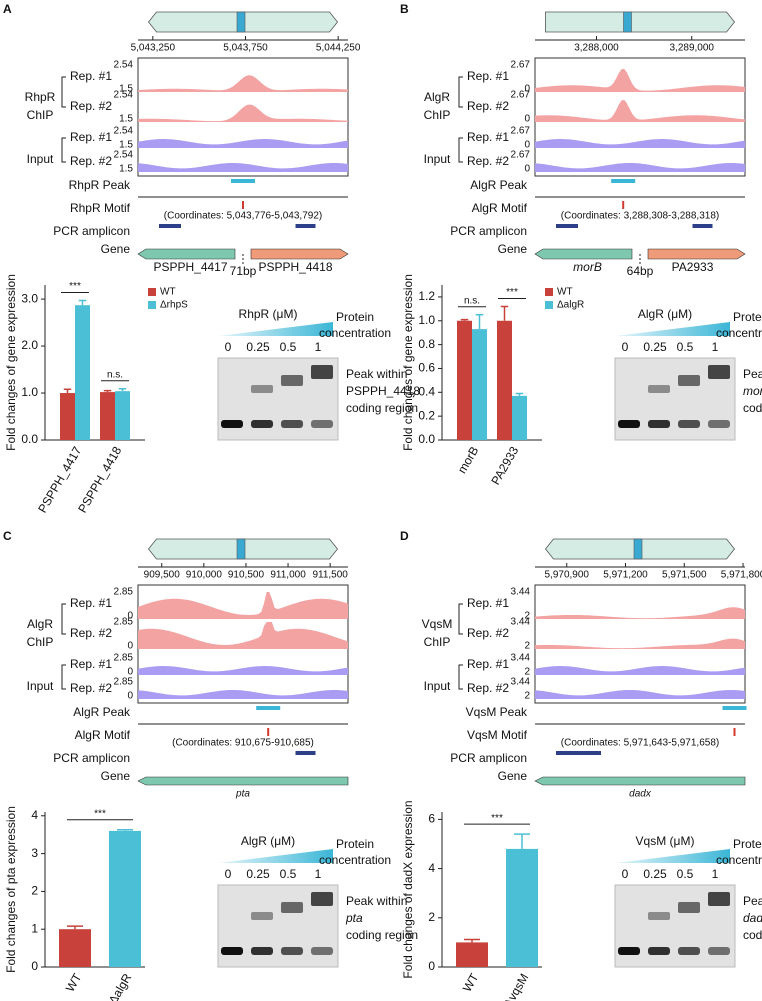 This screenshot has height=1001, width=762. Describe the element at coordinates (124, 592) in the screenshot. I see `scale-max: 2.85` at that location.